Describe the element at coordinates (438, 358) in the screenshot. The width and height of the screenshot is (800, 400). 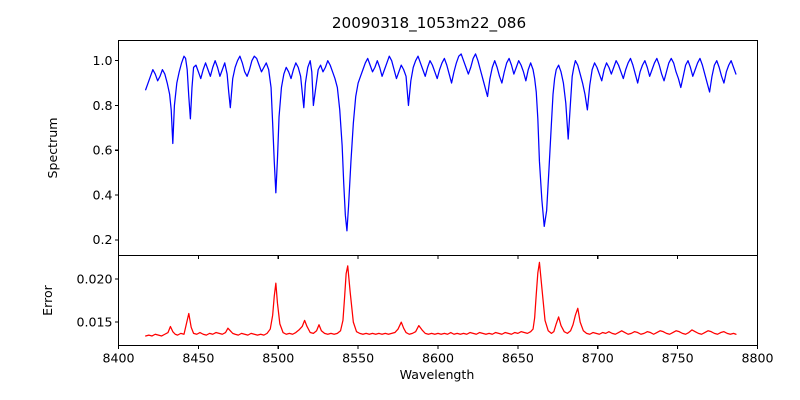
I see `x-tick-label: 8600` at that location.